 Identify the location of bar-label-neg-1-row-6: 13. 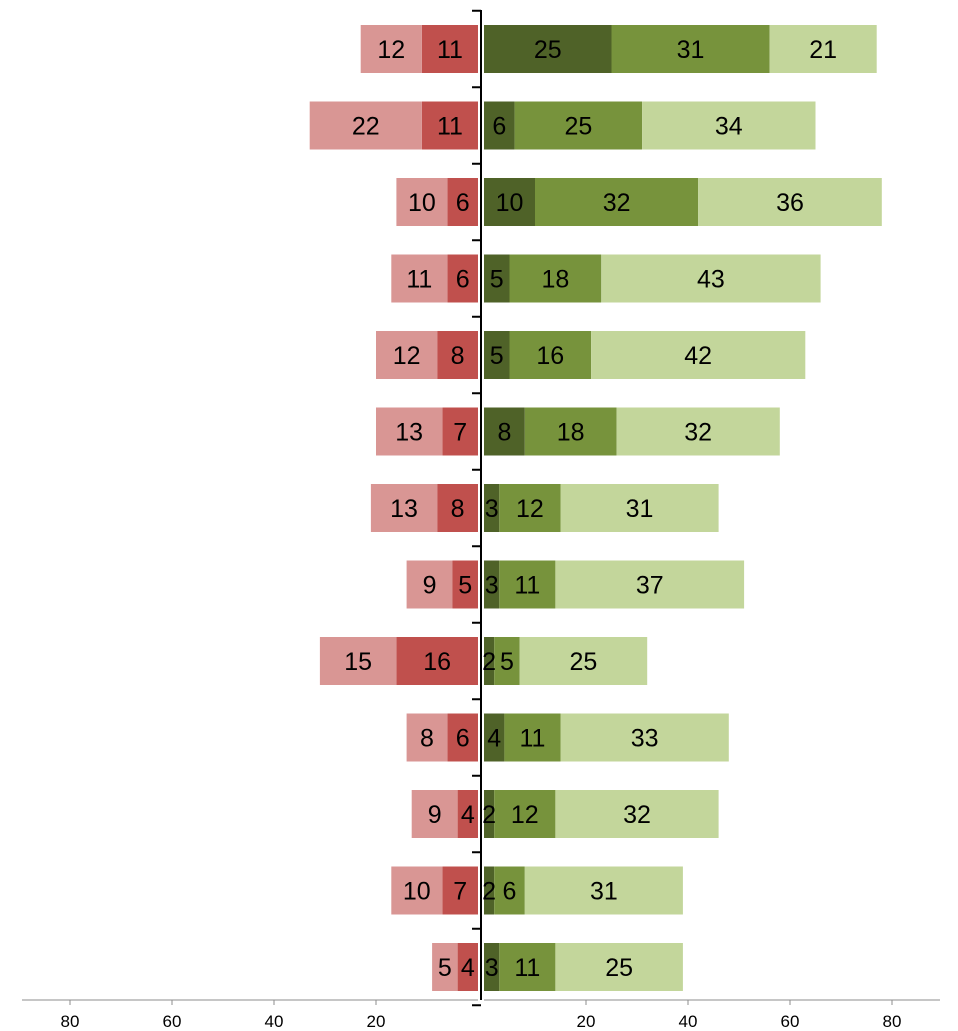
(404, 509).